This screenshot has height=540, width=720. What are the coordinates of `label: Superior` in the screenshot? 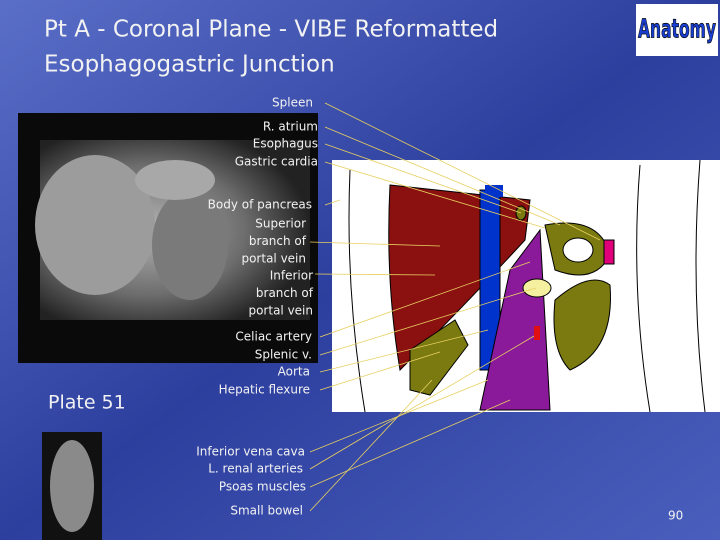 It's located at (280, 224).